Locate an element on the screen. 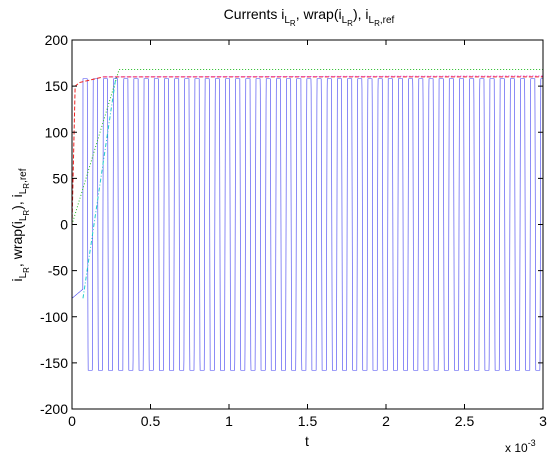  y-tick-label: -150 is located at coordinates (54, 363).